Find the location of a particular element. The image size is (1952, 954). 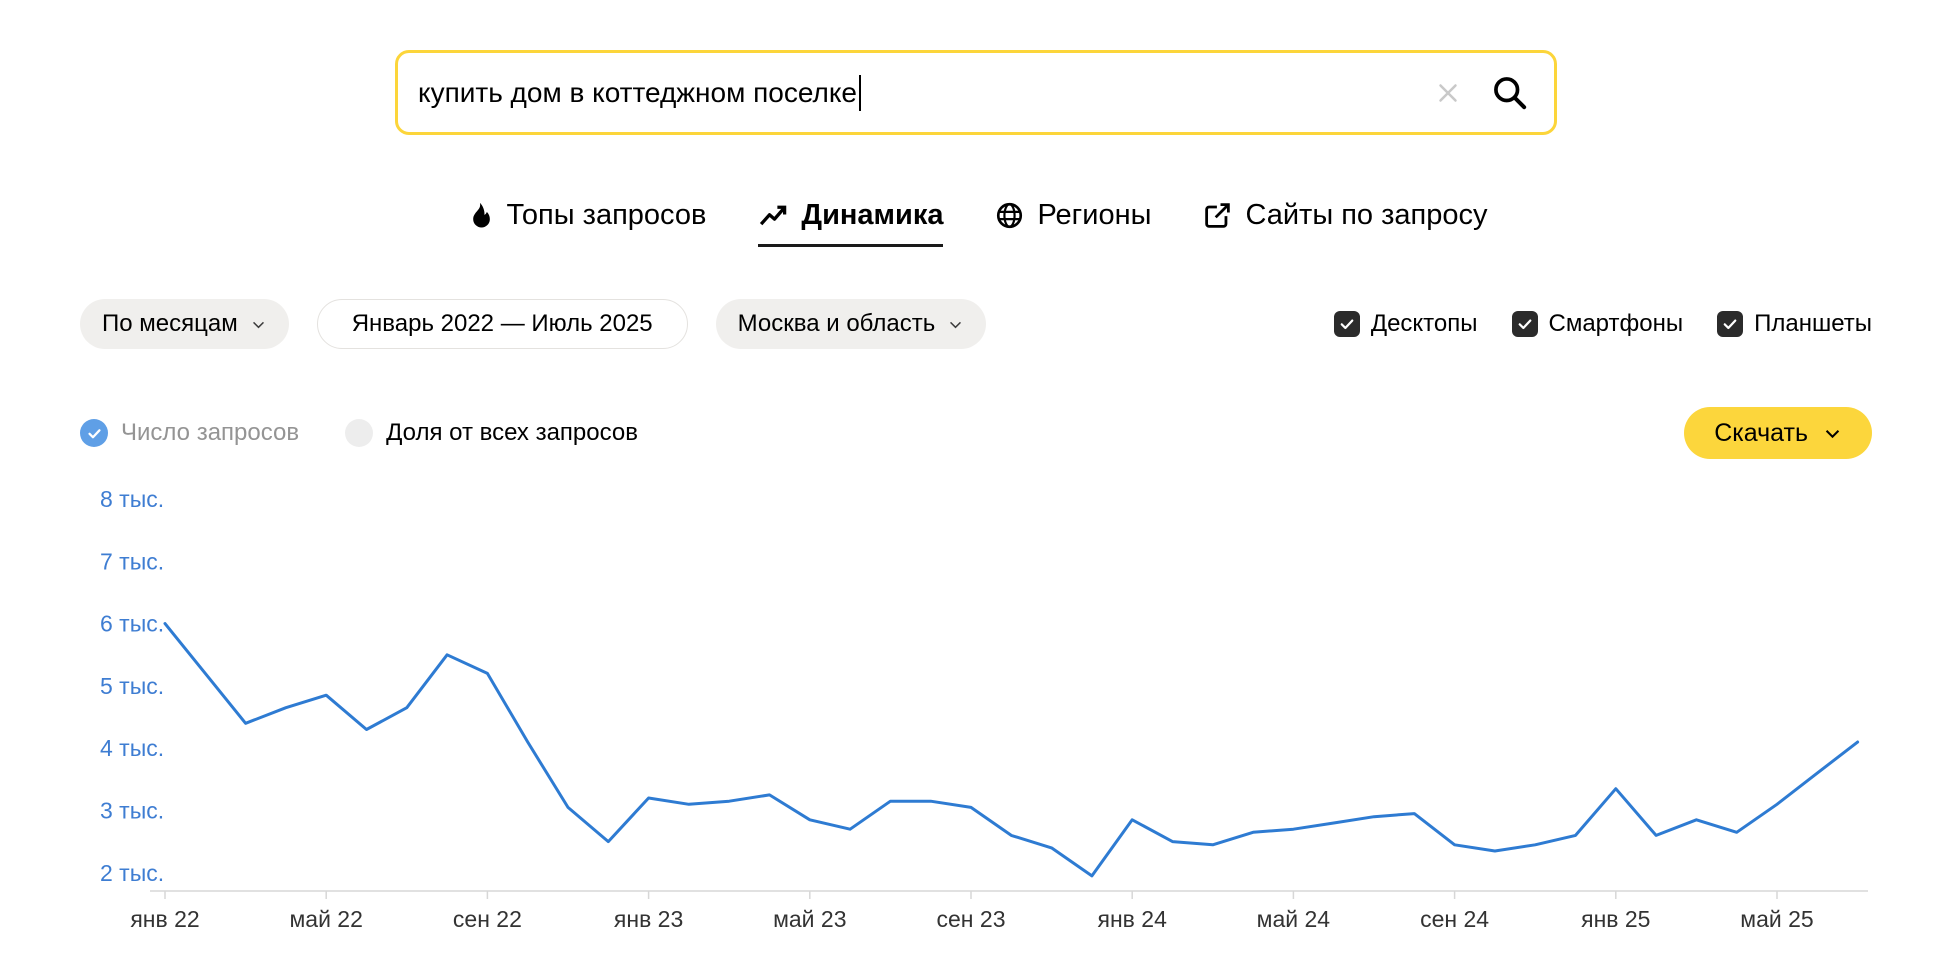

download-label: Скачать is located at coordinates (1761, 432).